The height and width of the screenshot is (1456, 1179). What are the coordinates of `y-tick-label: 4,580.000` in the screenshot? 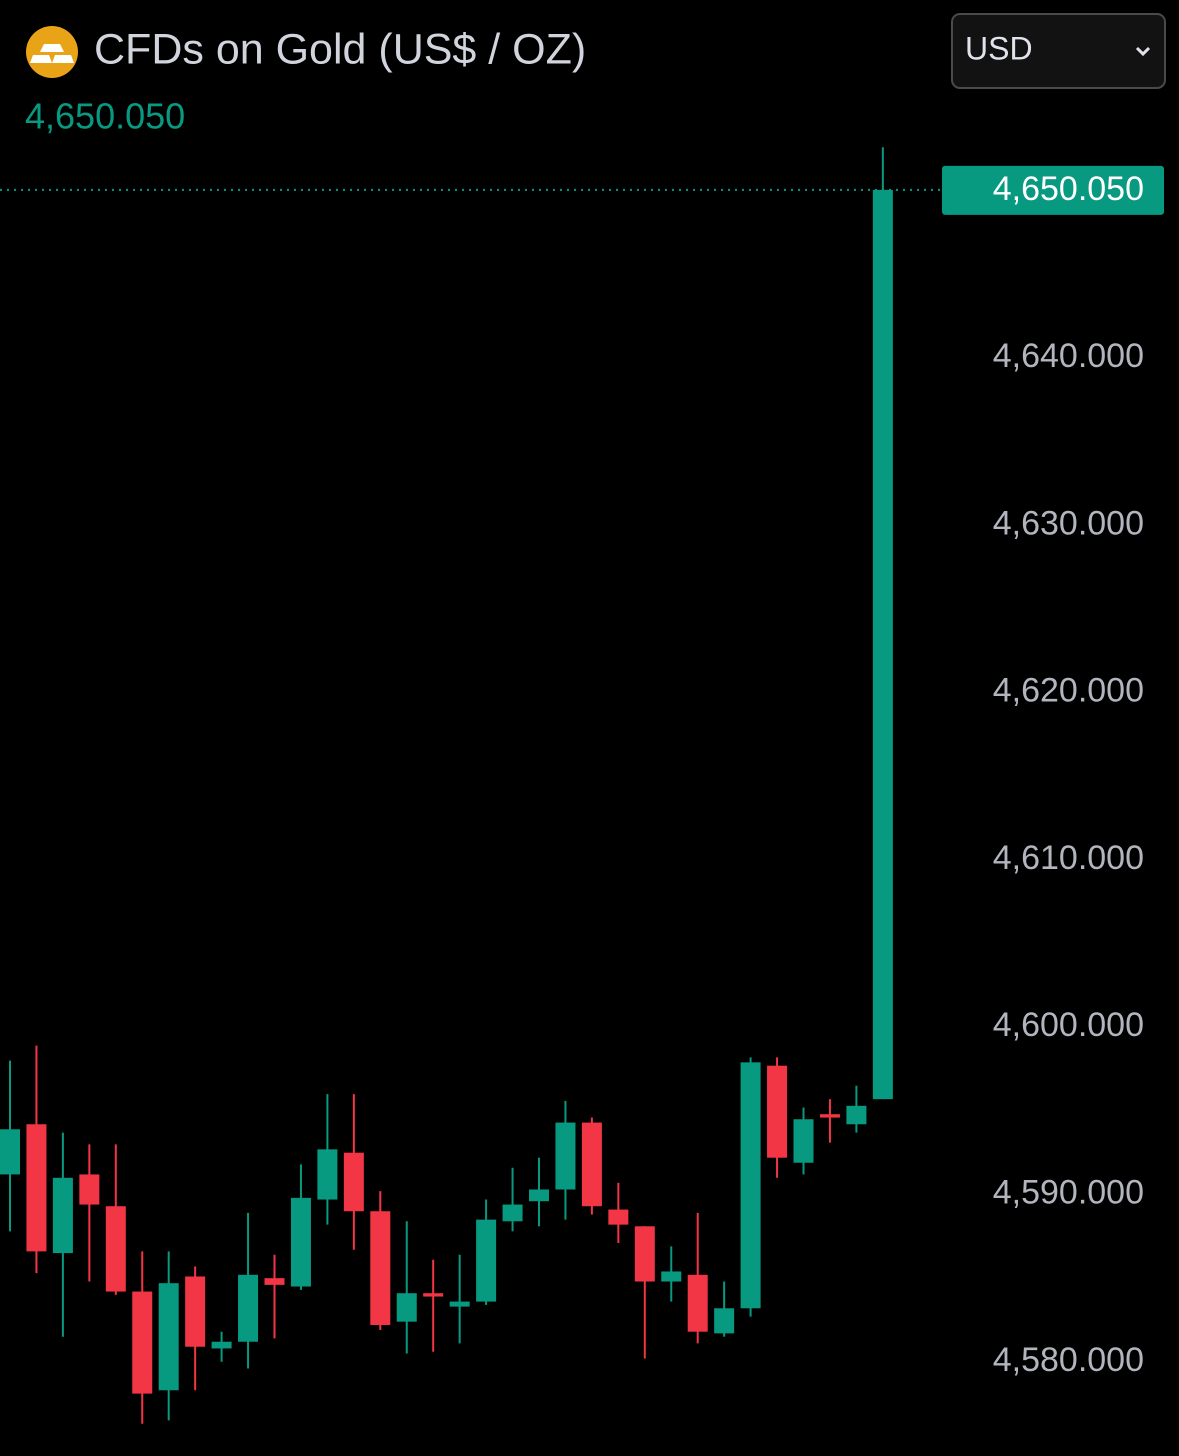 It's located at (1068, 1360).